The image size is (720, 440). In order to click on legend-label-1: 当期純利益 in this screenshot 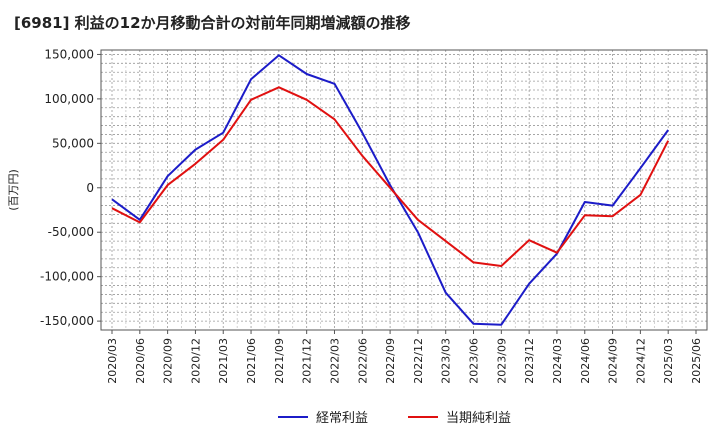, I will do `click(478, 418)`.